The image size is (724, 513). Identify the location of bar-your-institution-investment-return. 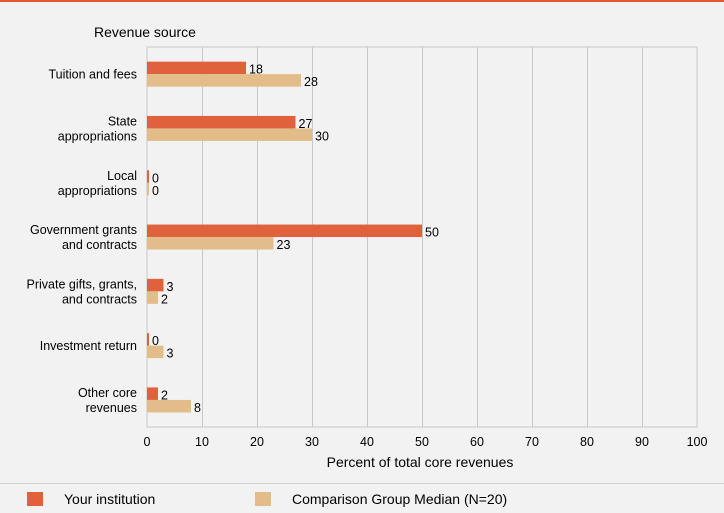
(148, 339).